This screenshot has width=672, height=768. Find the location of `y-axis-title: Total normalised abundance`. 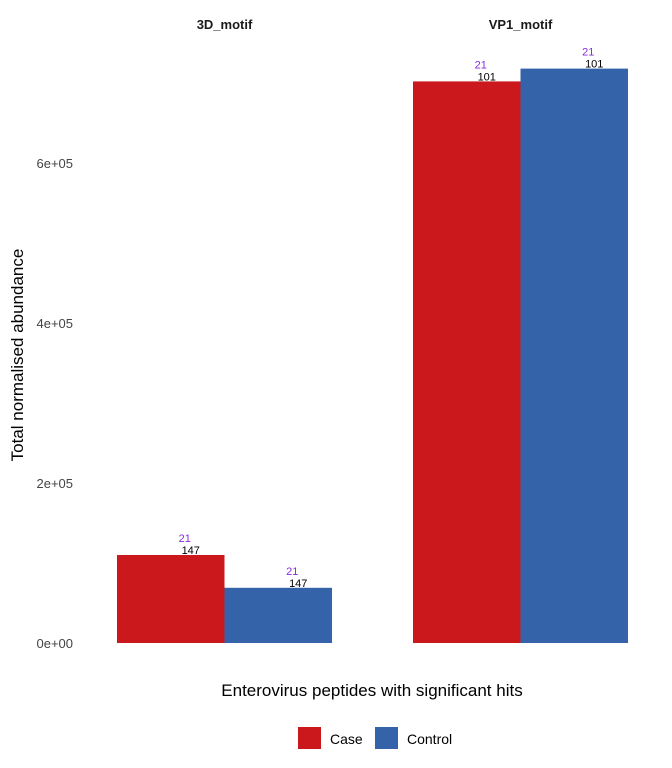

y-axis-title: Total normalised abundance is located at coordinates (17, 355).